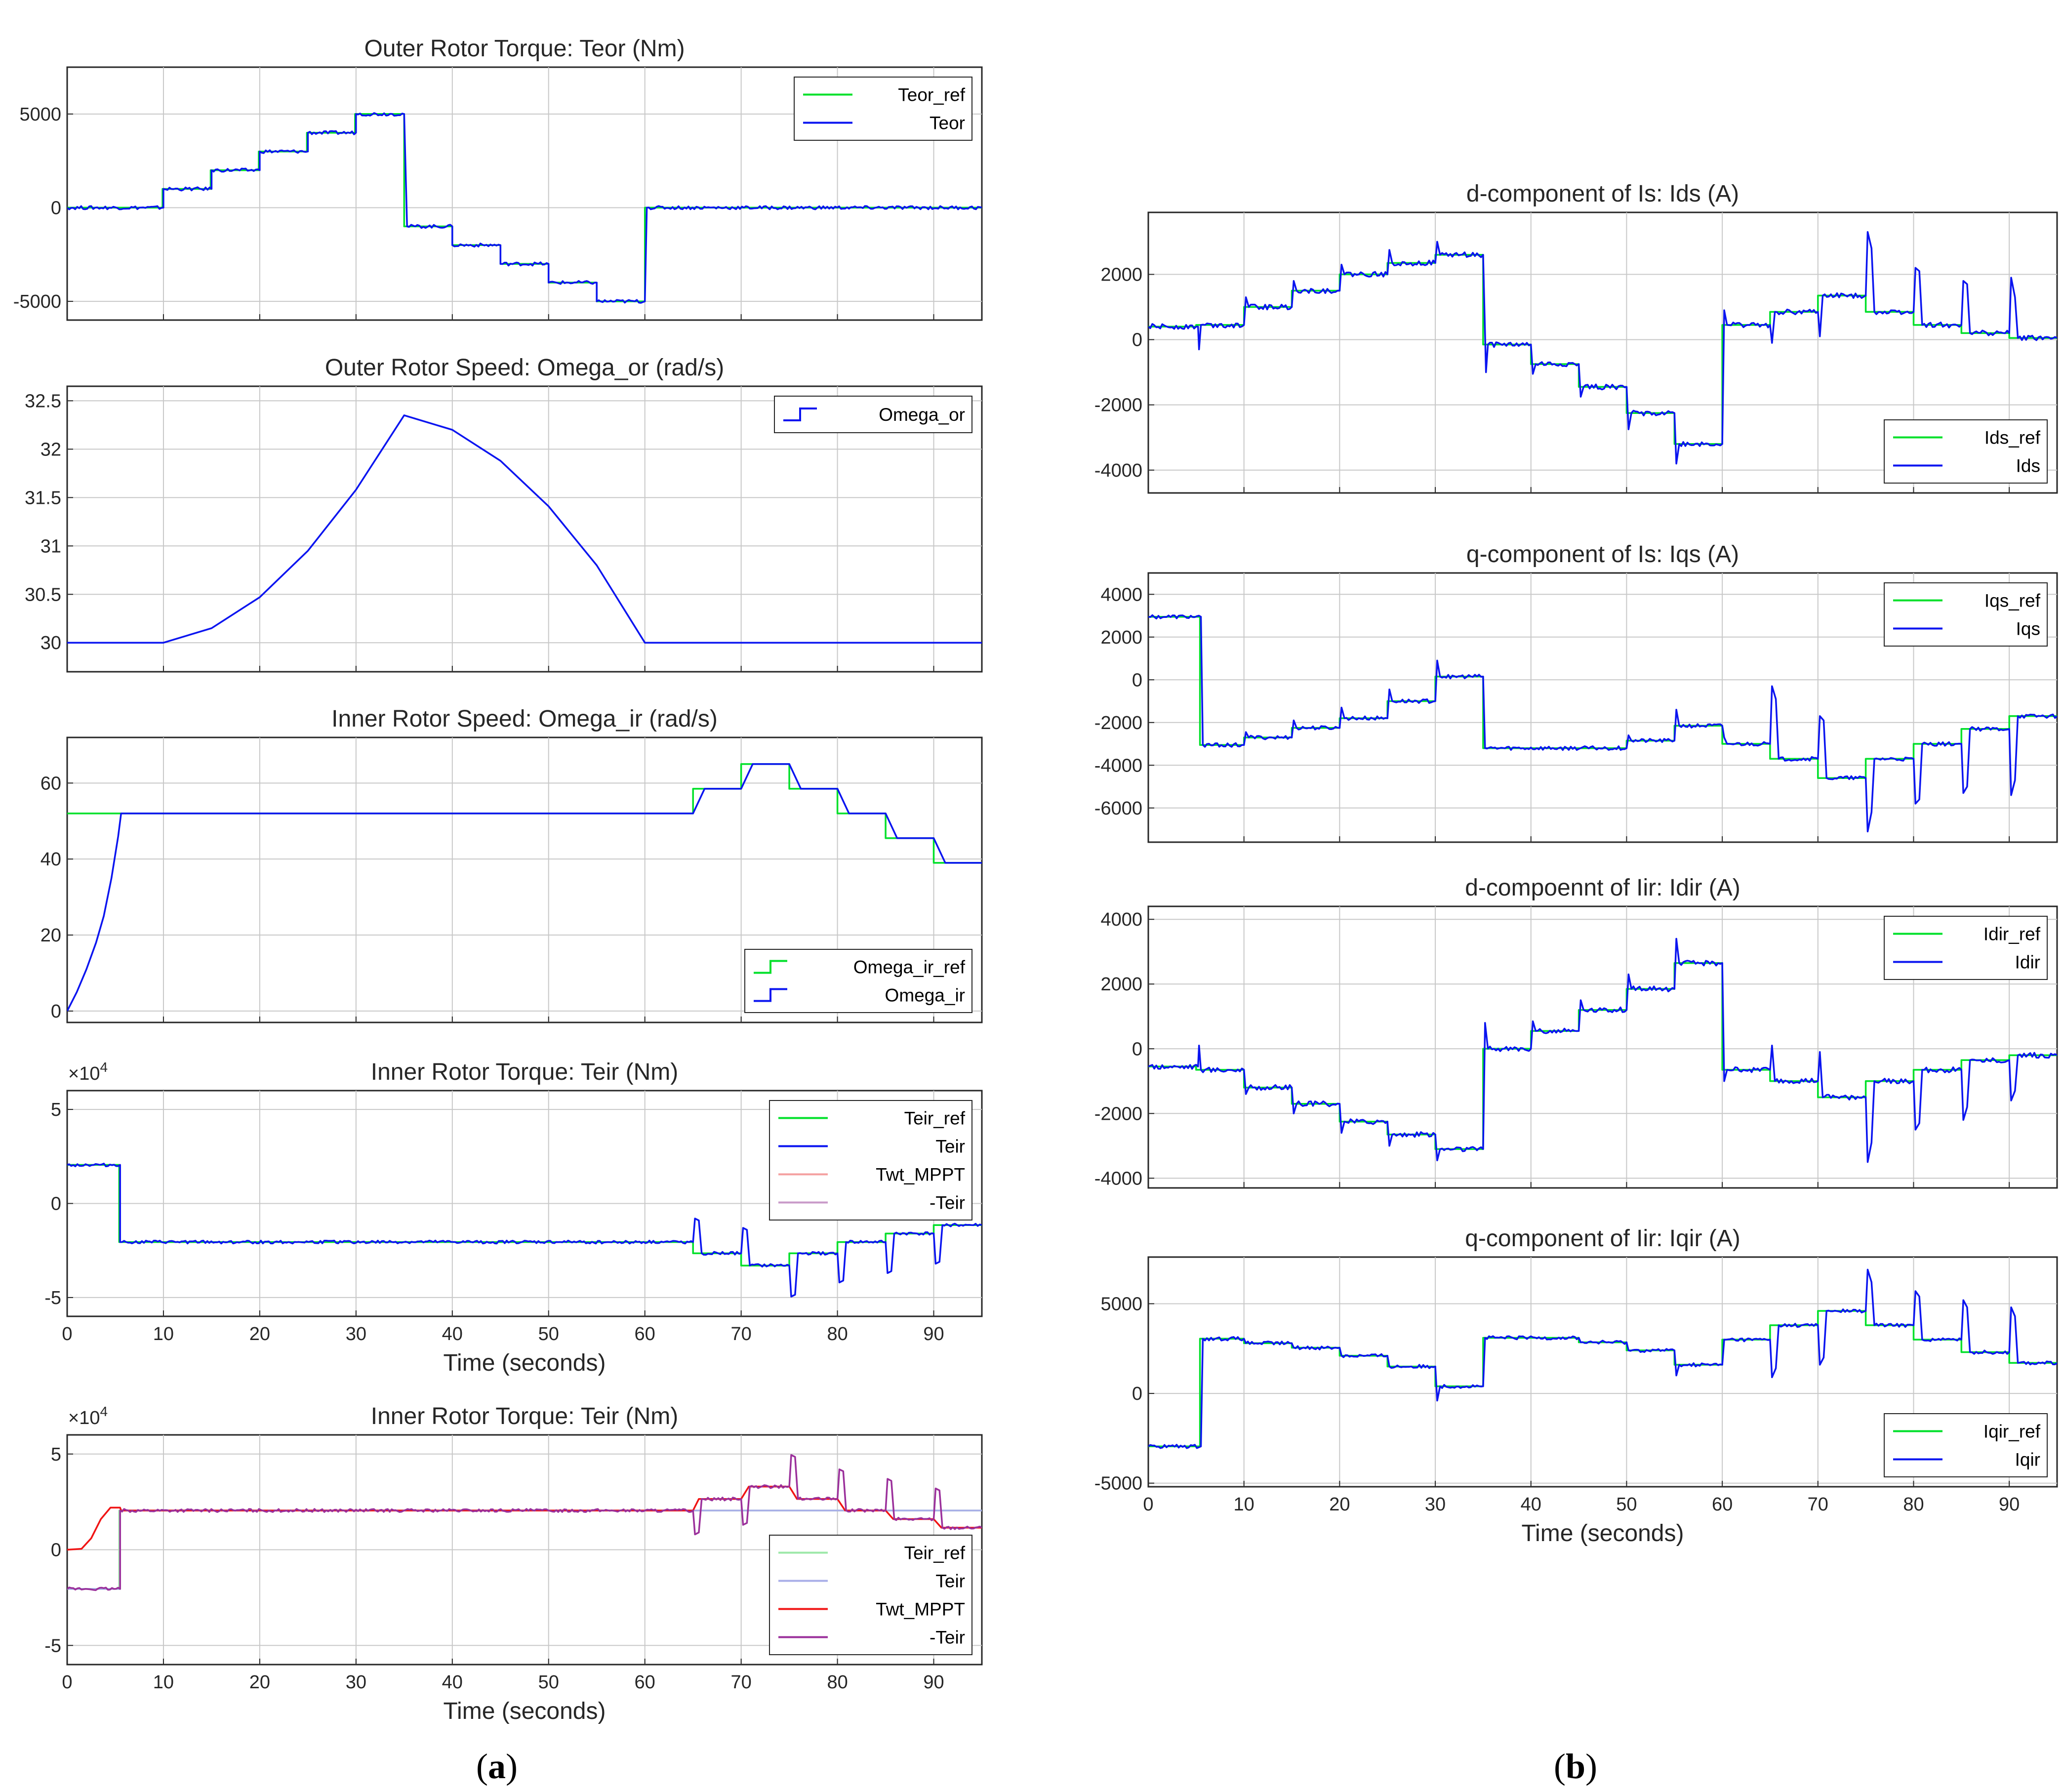  Describe the element at coordinates (947, 1638) in the screenshot. I see `legend-label: -Teir` at that location.